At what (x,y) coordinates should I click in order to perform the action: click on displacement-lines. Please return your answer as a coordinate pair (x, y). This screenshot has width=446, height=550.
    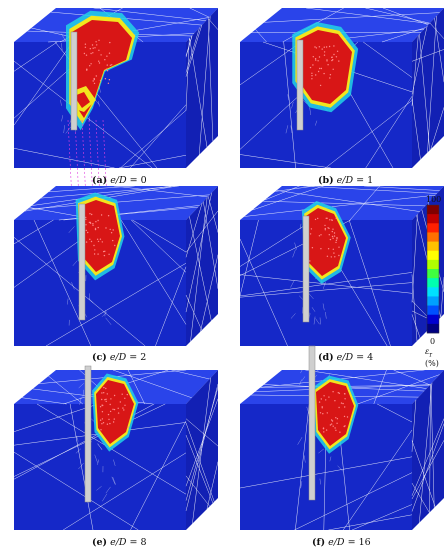
    Looking at the image, I should click on (87, 160).